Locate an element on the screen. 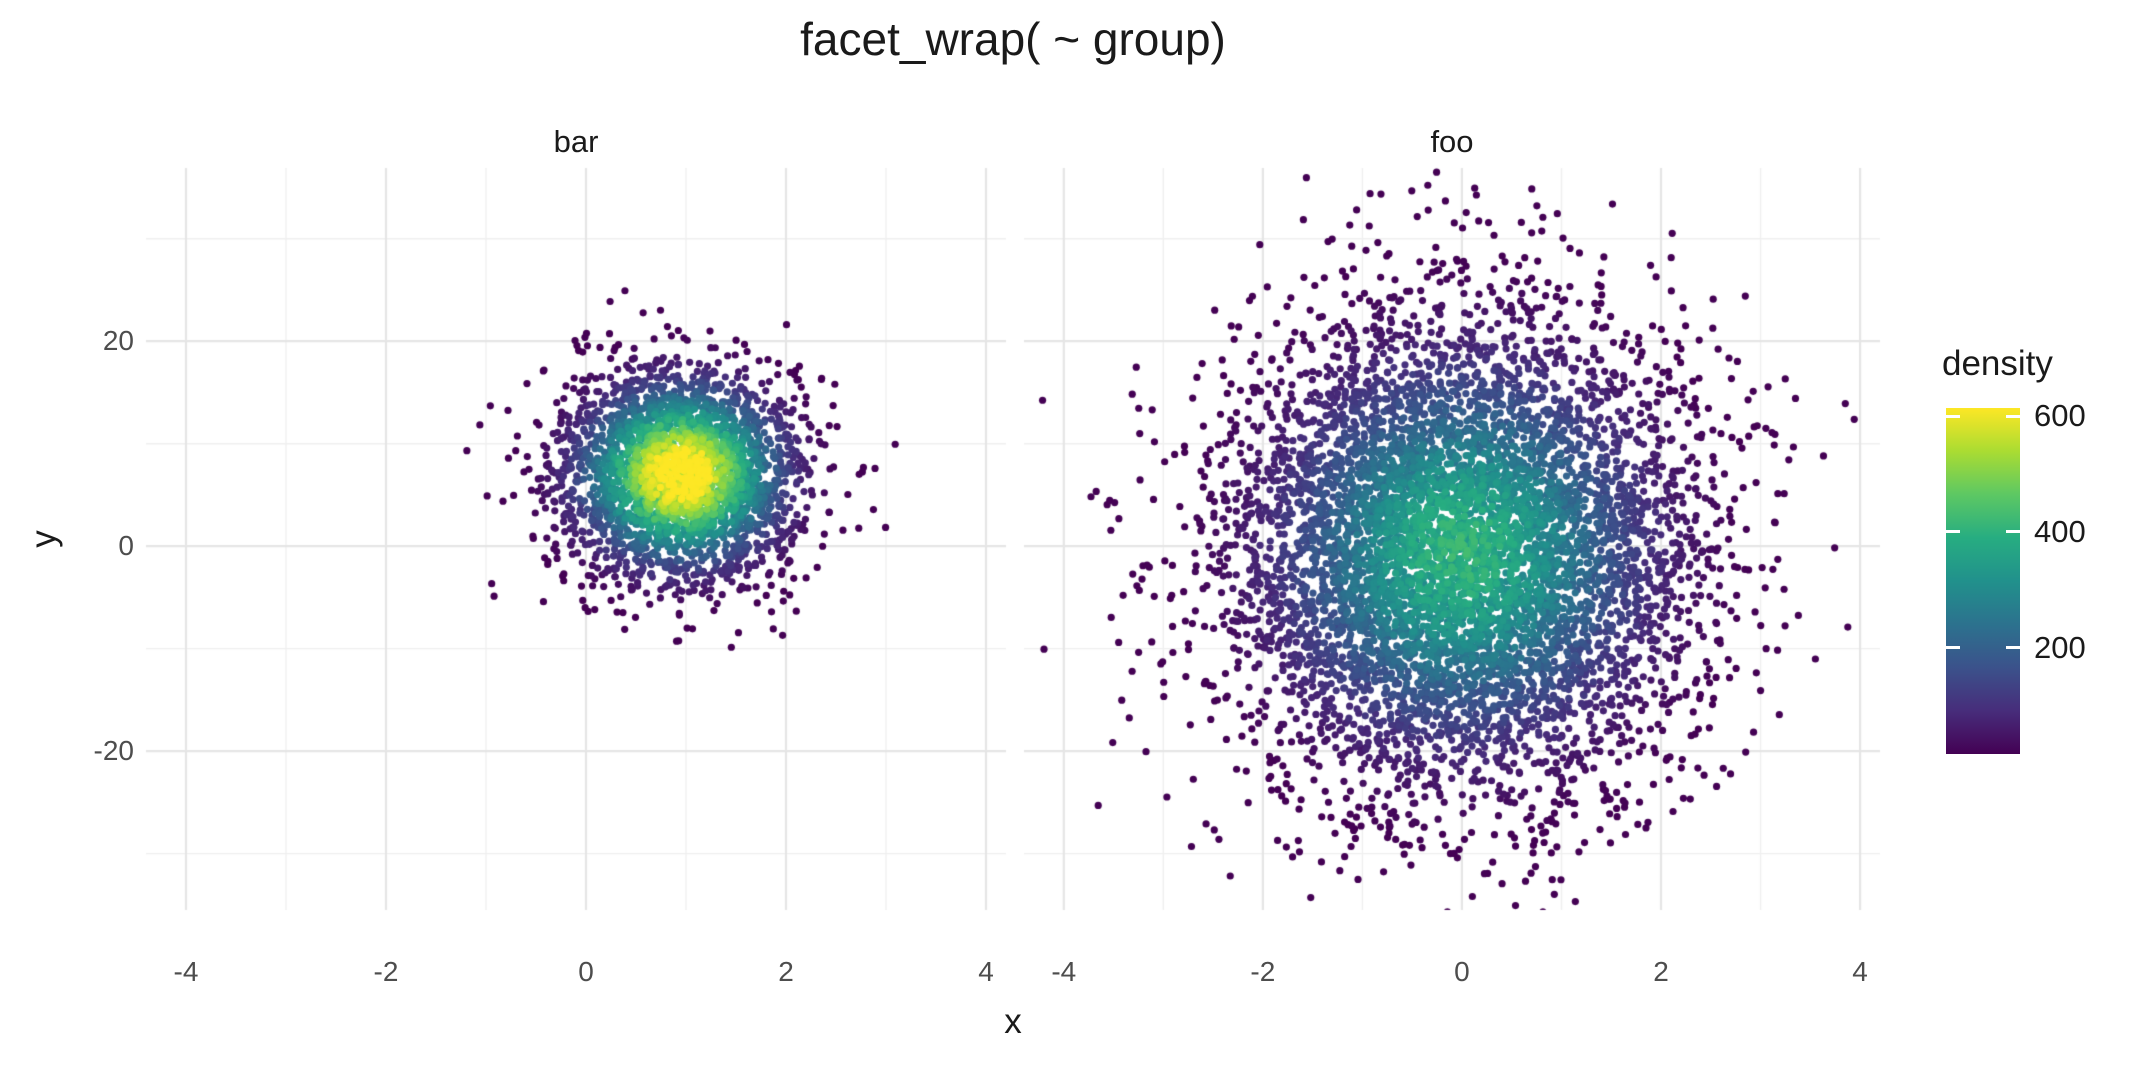  y-tick-label: 0 is located at coordinates (126, 546).